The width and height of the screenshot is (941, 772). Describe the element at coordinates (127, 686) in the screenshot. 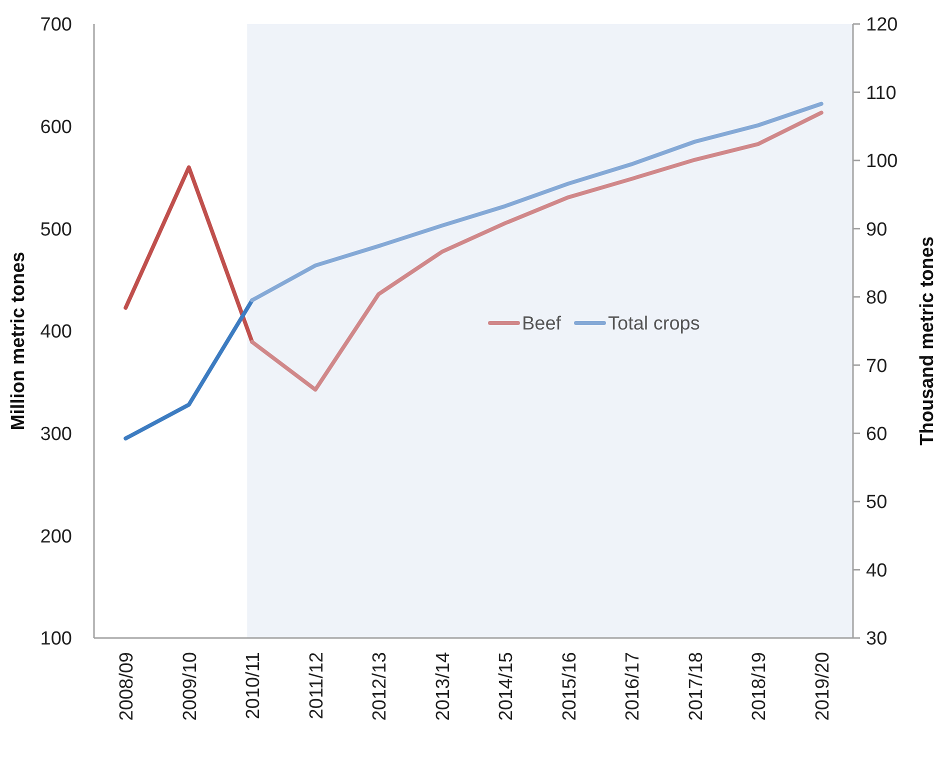

I see `x-tick-label: 2008/09` at that location.